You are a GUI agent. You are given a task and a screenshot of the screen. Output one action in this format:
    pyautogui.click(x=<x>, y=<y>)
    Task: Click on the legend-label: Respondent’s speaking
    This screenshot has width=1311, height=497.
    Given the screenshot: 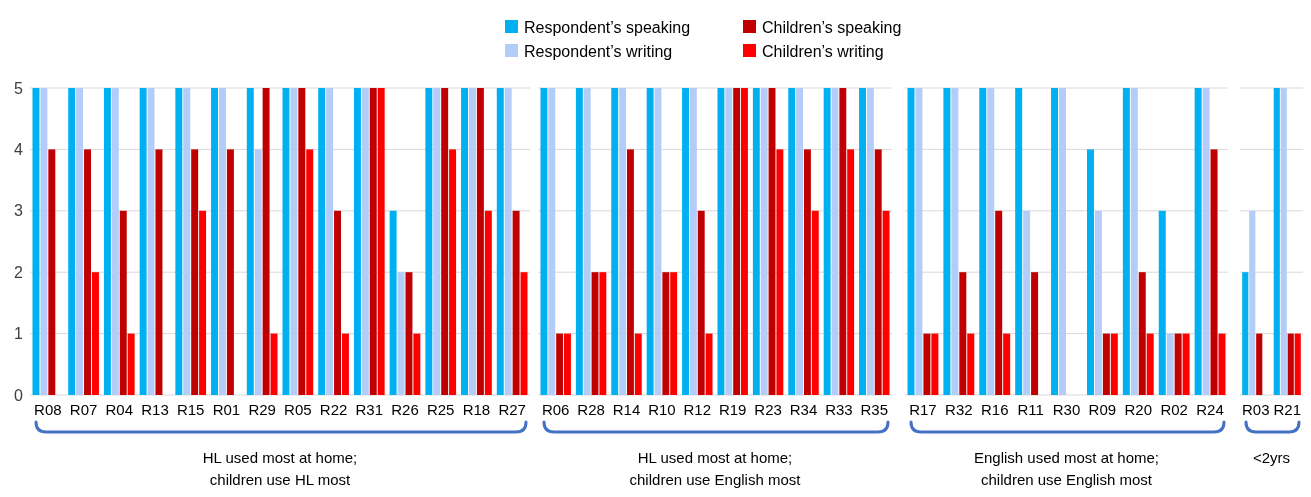 What is the action you would take?
    pyautogui.click(x=607, y=27)
    